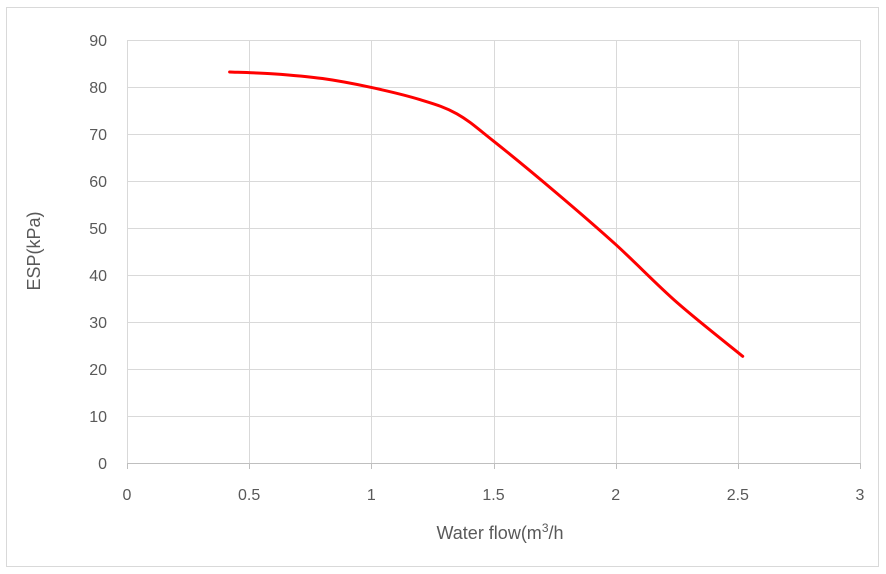  Describe the element at coordinates (738, 495) in the screenshot. I see `x-tick-label: 2.5` at that location.